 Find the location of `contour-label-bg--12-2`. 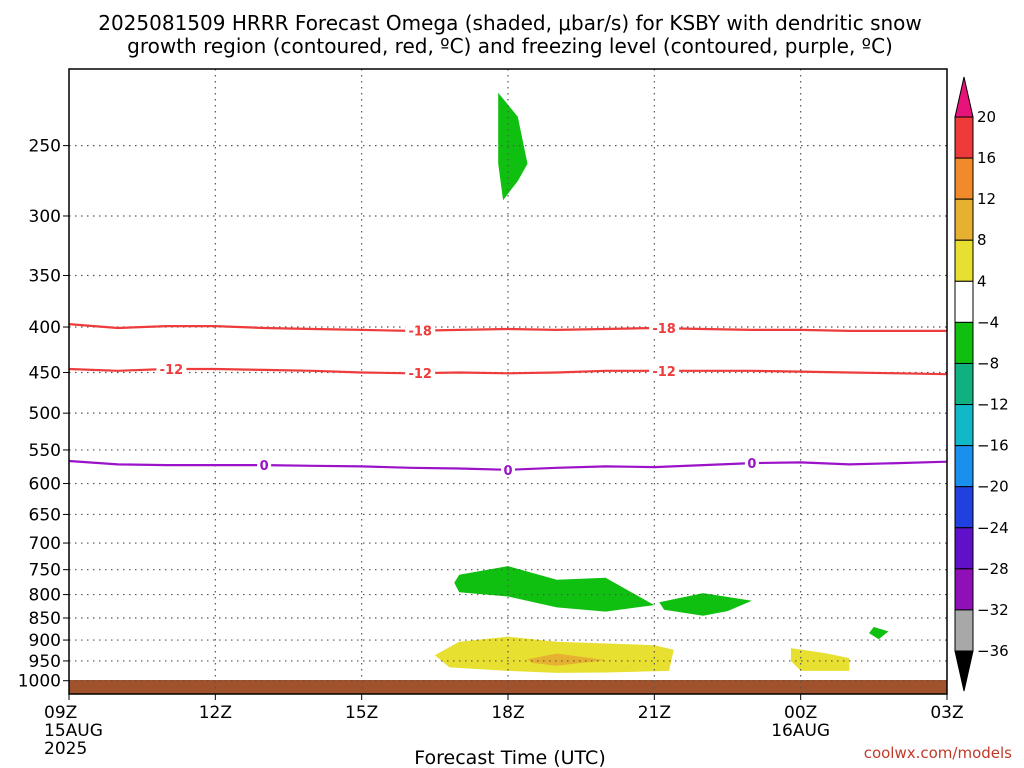

contour-label-bg--12-2 is located at coordinates (664, 370).